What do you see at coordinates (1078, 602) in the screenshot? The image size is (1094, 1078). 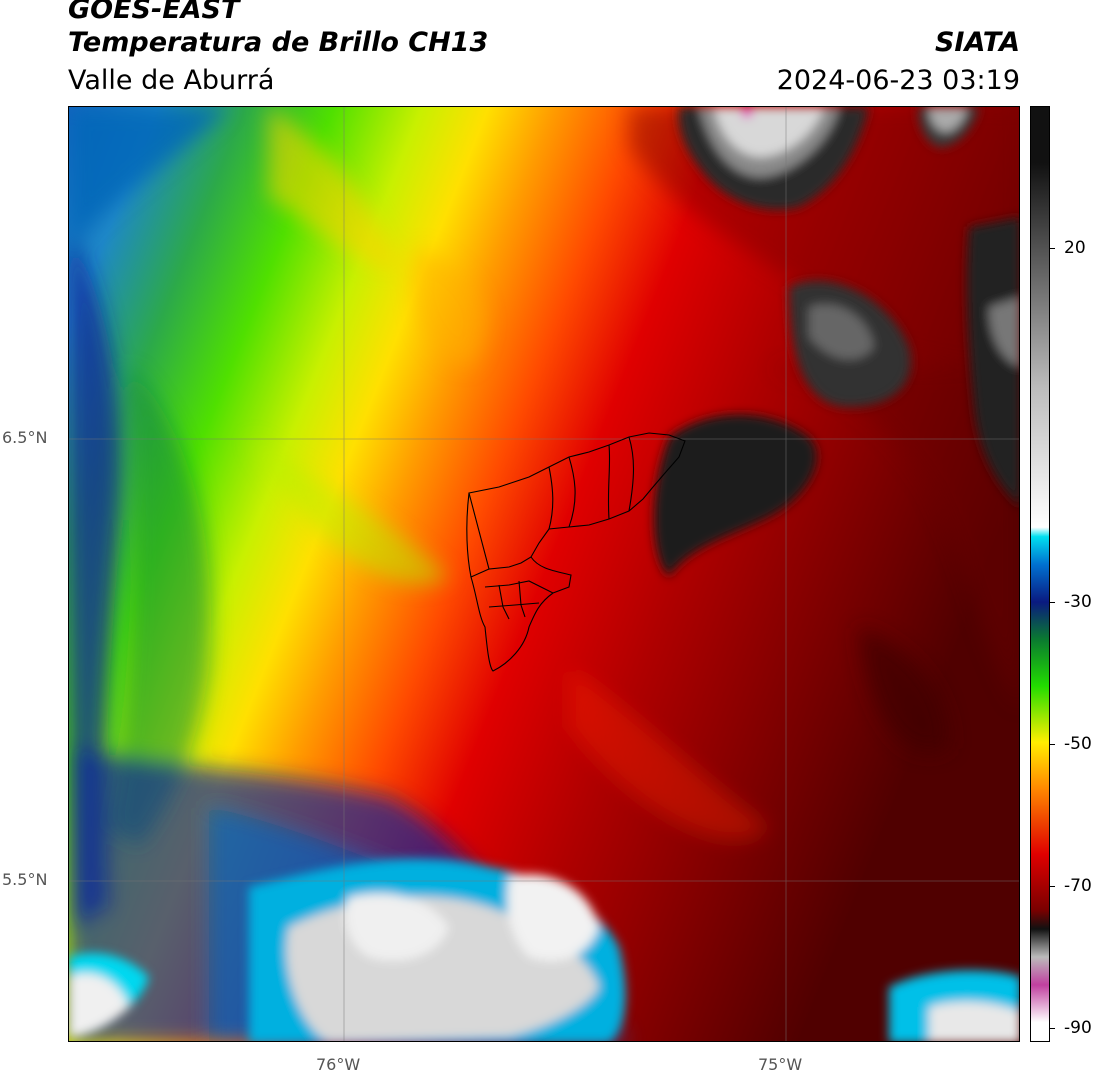 I see `colorbar-label-neg30: -30` at bounding box center [1078, 602].